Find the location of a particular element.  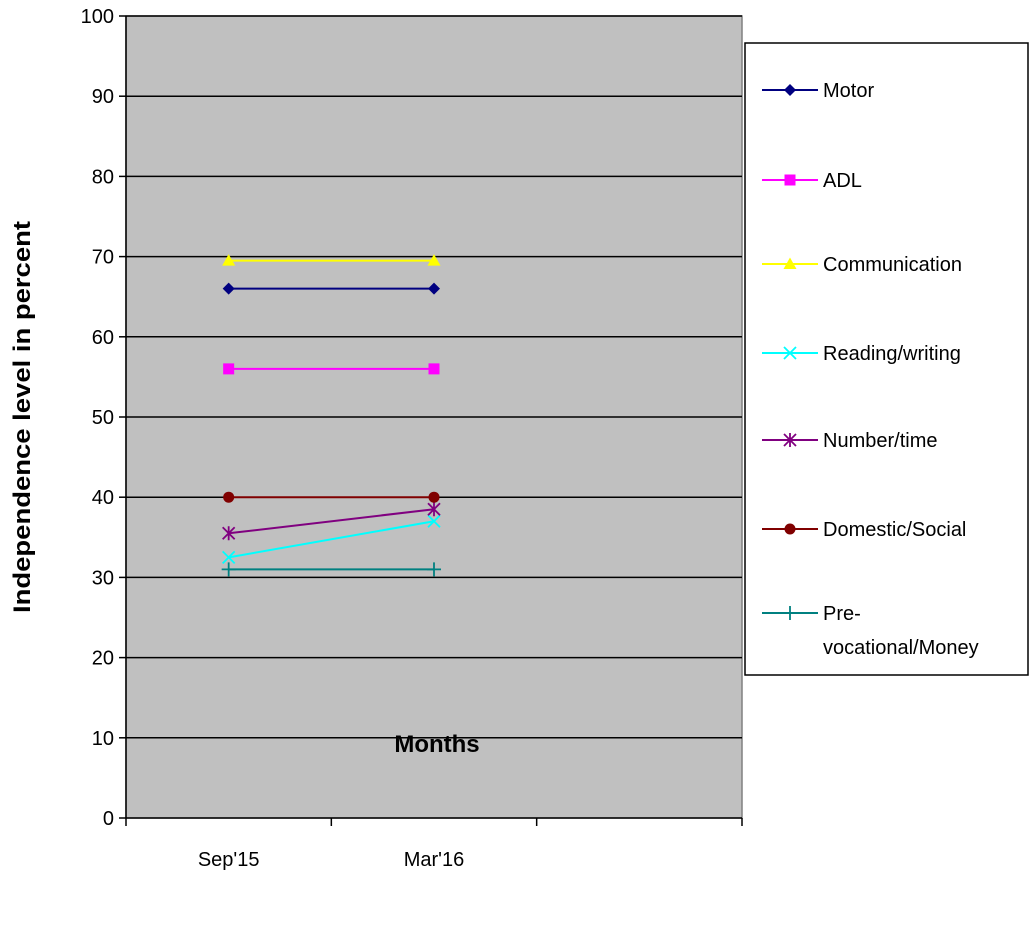

y-tick-label: 40 is located at coordinates (103, 498).